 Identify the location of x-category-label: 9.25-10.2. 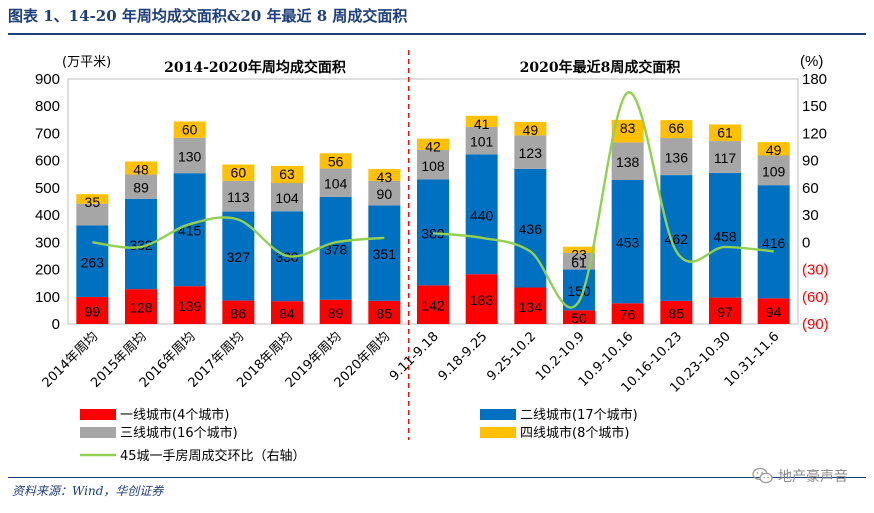
(511, 356).